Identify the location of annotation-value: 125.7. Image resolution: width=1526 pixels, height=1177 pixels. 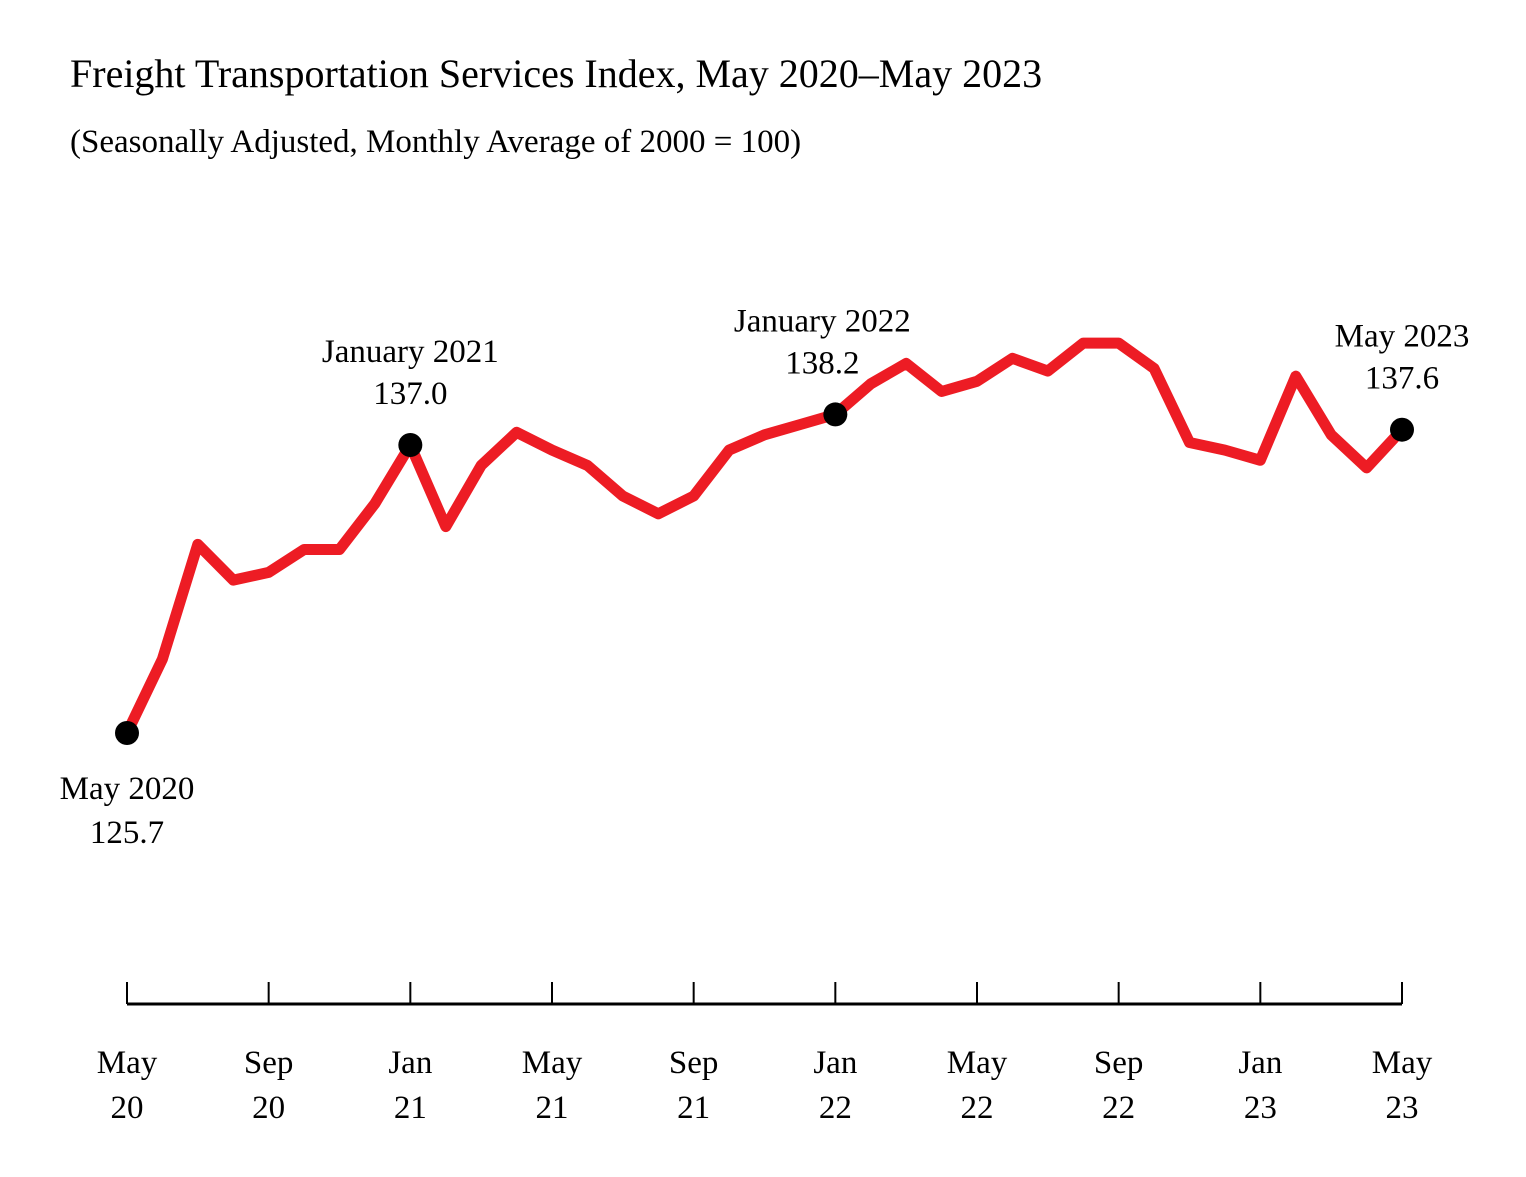
(127, 833).